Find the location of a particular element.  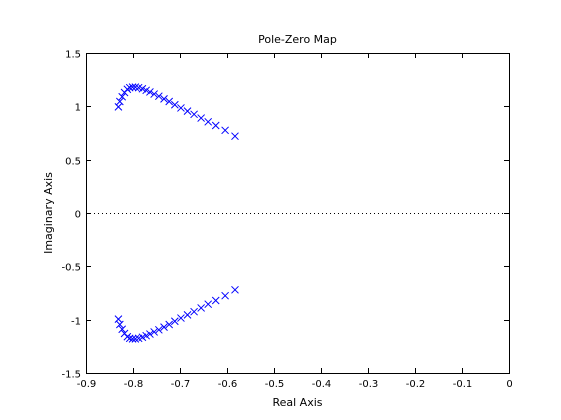

x-tick-label: -0.9 is located at coordinates (87, 384).